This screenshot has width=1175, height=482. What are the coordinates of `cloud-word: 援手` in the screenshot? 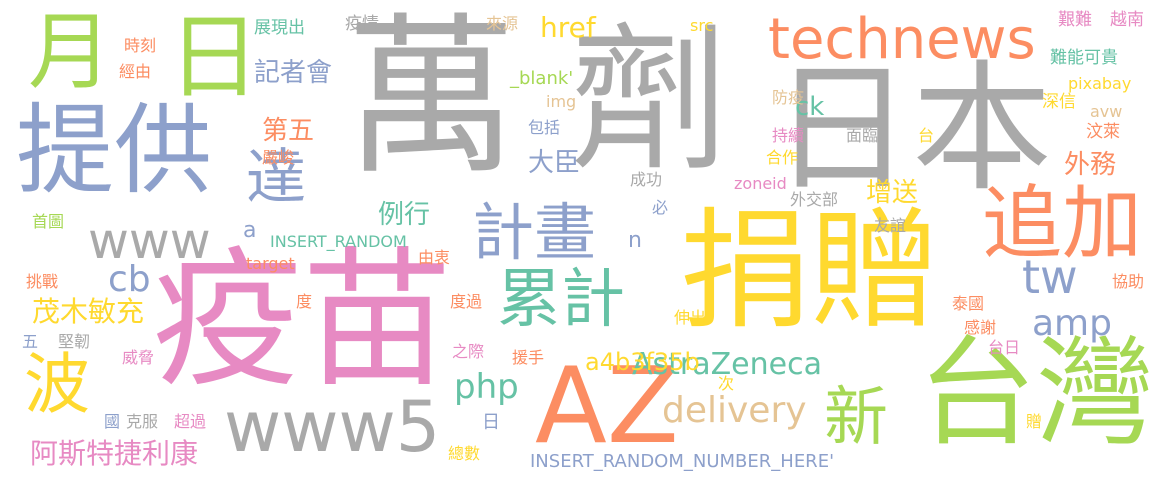 It's located at (528, 357).